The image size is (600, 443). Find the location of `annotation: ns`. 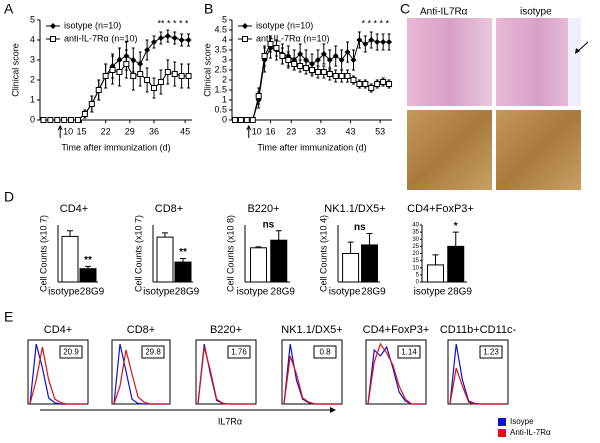

annotation: ns is located at coordinates (360, 227).